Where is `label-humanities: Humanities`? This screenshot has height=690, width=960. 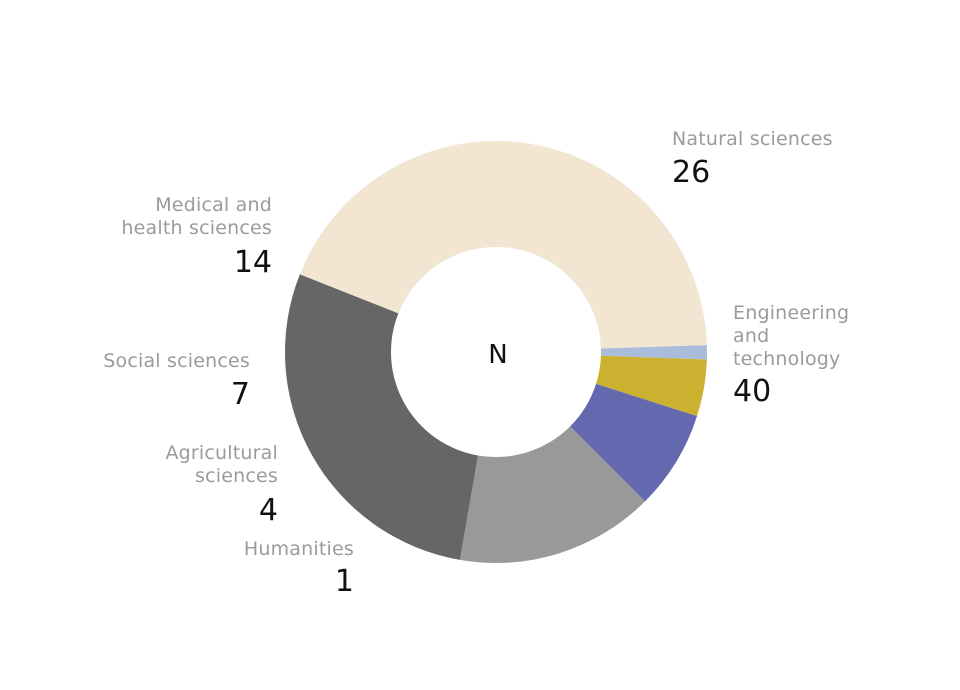
label-humanities: Humanities is located at coordinates (298, 549).